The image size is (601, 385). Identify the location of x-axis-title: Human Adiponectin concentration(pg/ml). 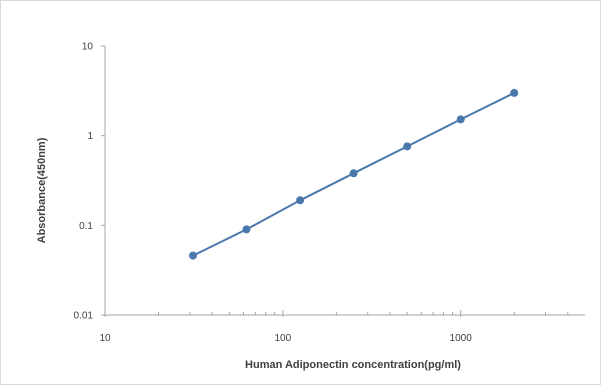
(353, 365).